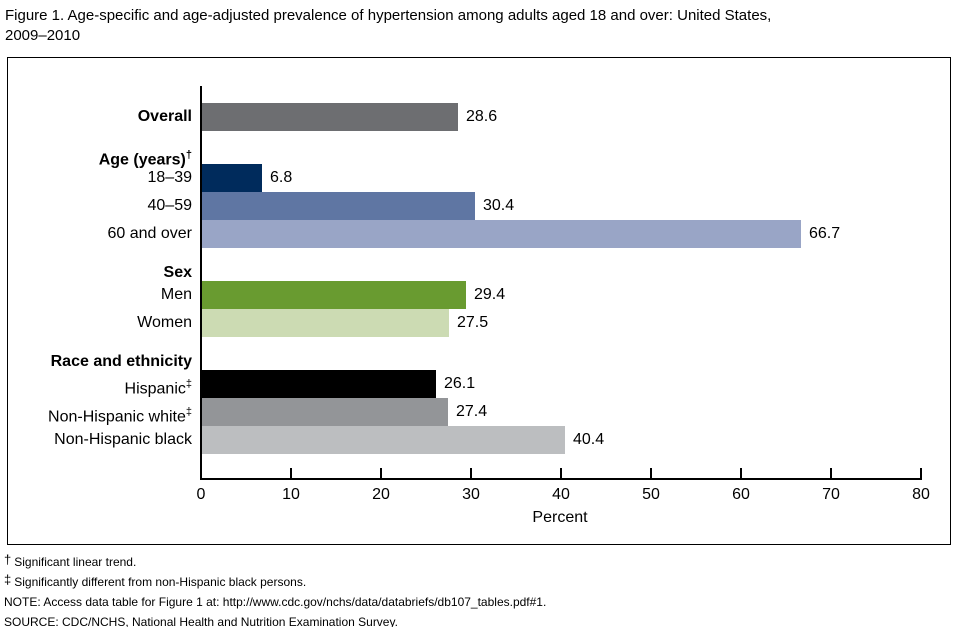  What do you see at coordinates (499, 205) in the screenshot?
I see `value-label: 30.4` at bounding box center [499, 205].